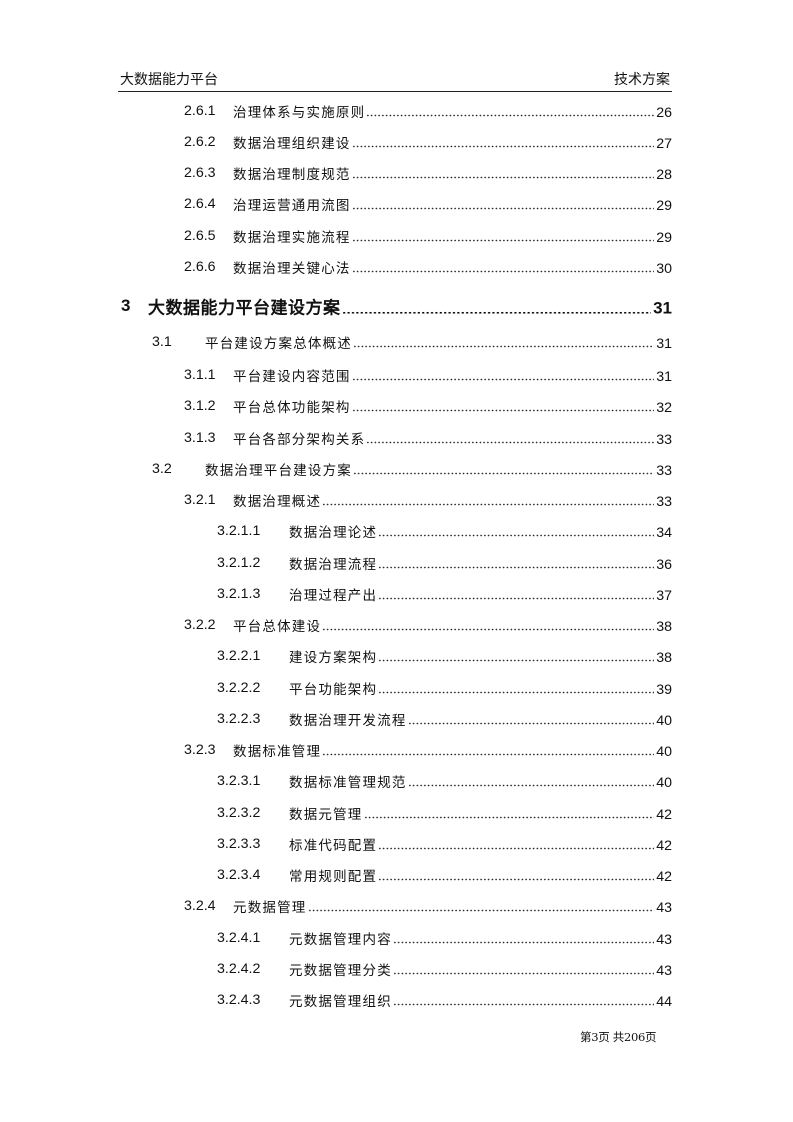 The image size is (793, 1122). I want to click on toc-entry-number: 3.2.1.2, so click(239, 562).